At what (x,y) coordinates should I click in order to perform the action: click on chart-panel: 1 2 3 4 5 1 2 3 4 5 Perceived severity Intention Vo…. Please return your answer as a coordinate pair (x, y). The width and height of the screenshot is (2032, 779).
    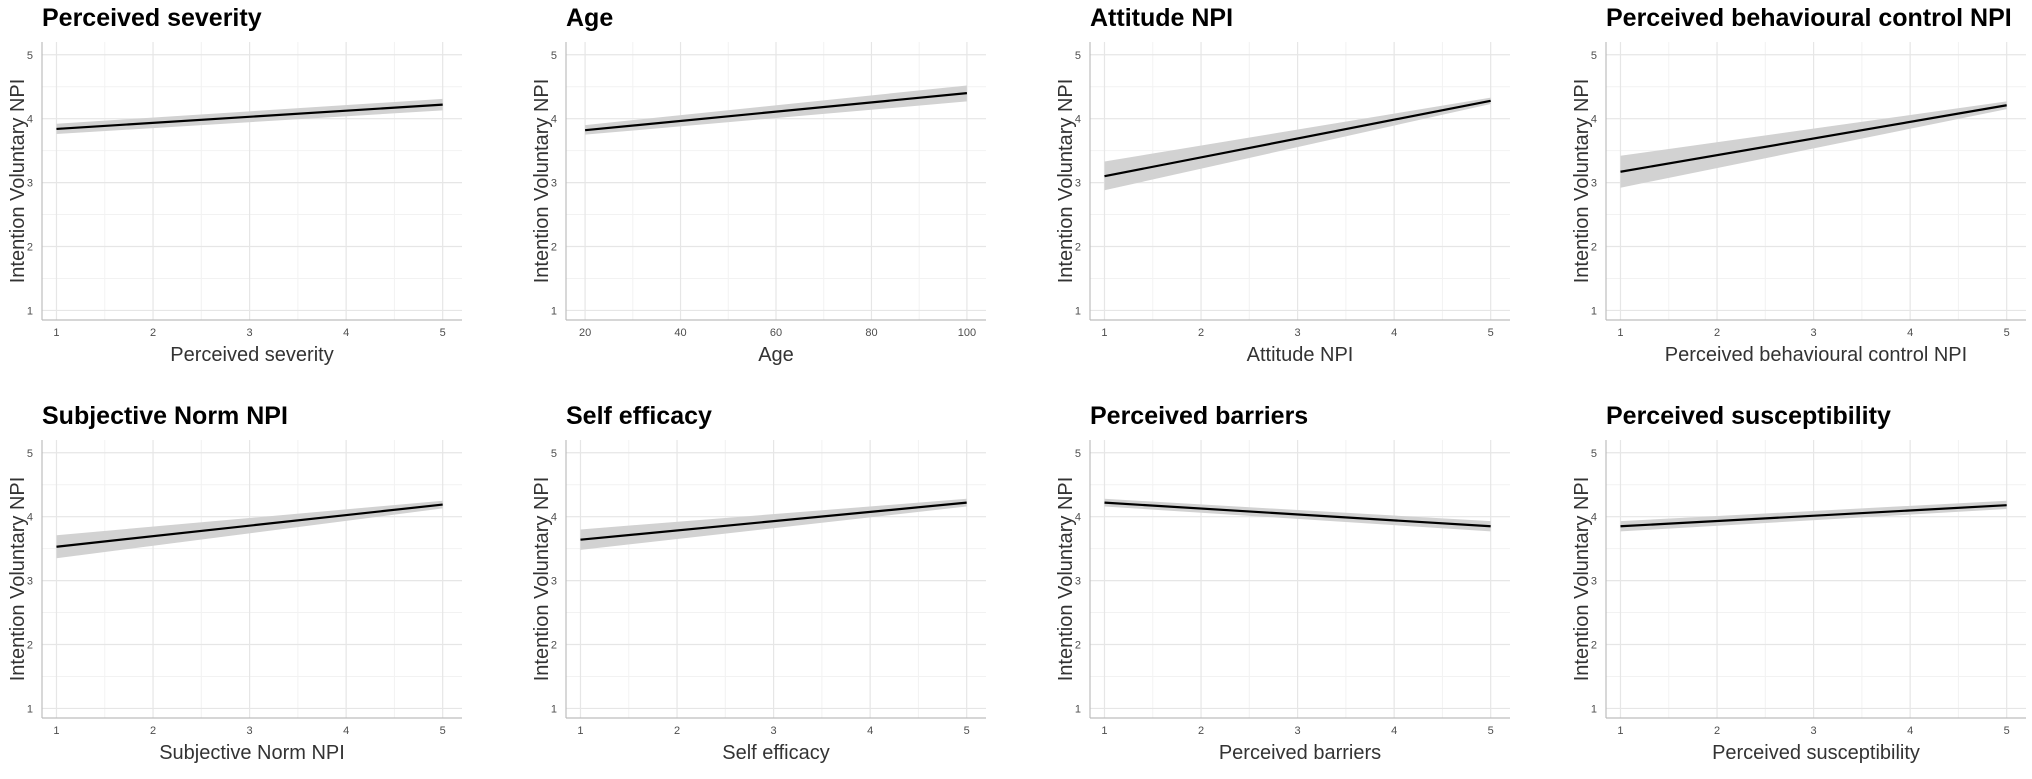
    Looking at the image, I should click on (234, 188).